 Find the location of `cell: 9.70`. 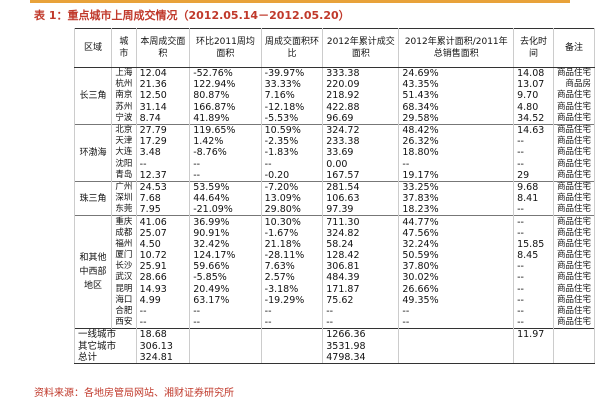

cell: 9.70 is located at coordinates (533, 96).